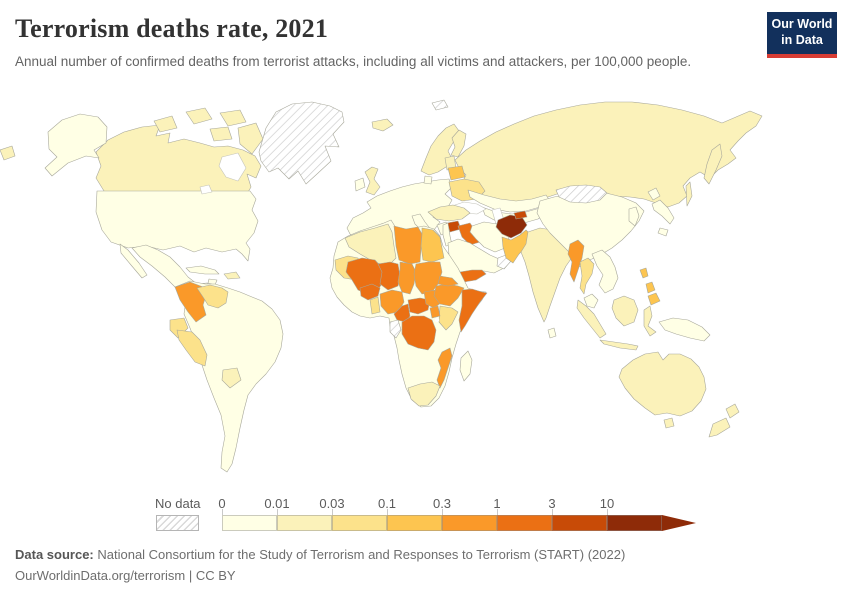 Image resolution: width=850 pixels, height=600 pixels. I want to click on country-myanmar, so click(576, 261).